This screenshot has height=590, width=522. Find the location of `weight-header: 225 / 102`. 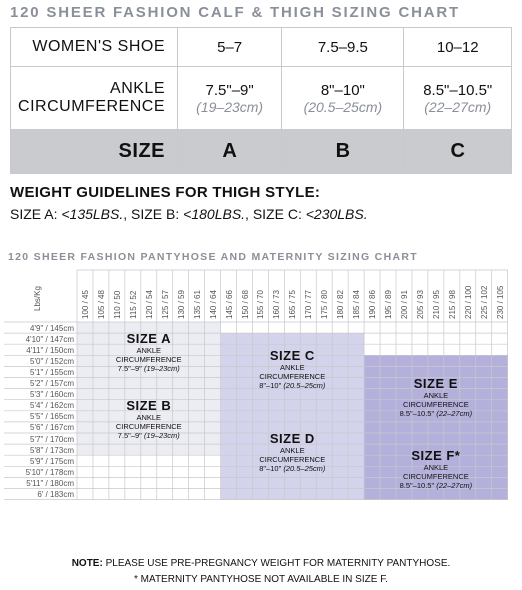

weight-header: 225 / 102 is located at coordinates (484, 302).